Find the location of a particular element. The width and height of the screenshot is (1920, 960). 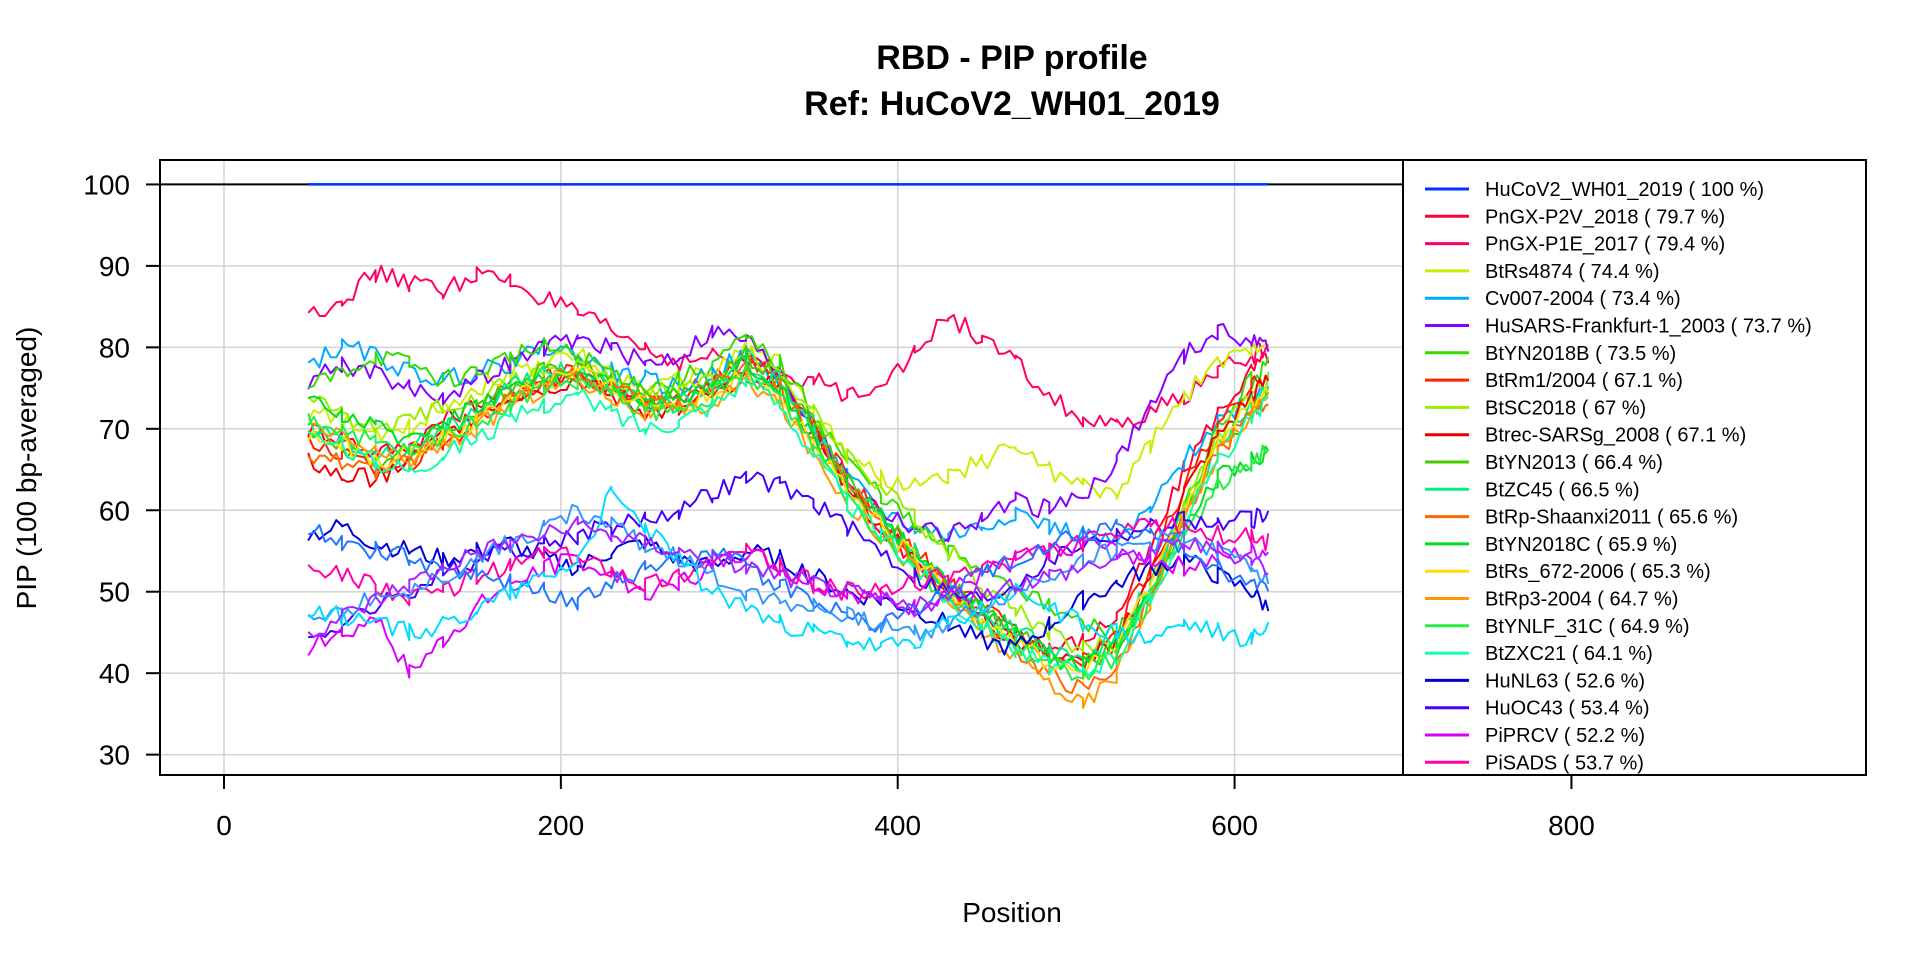

legend-label: BtZXC21 ( 64.1 %) is located at coordinates (1569, 654).